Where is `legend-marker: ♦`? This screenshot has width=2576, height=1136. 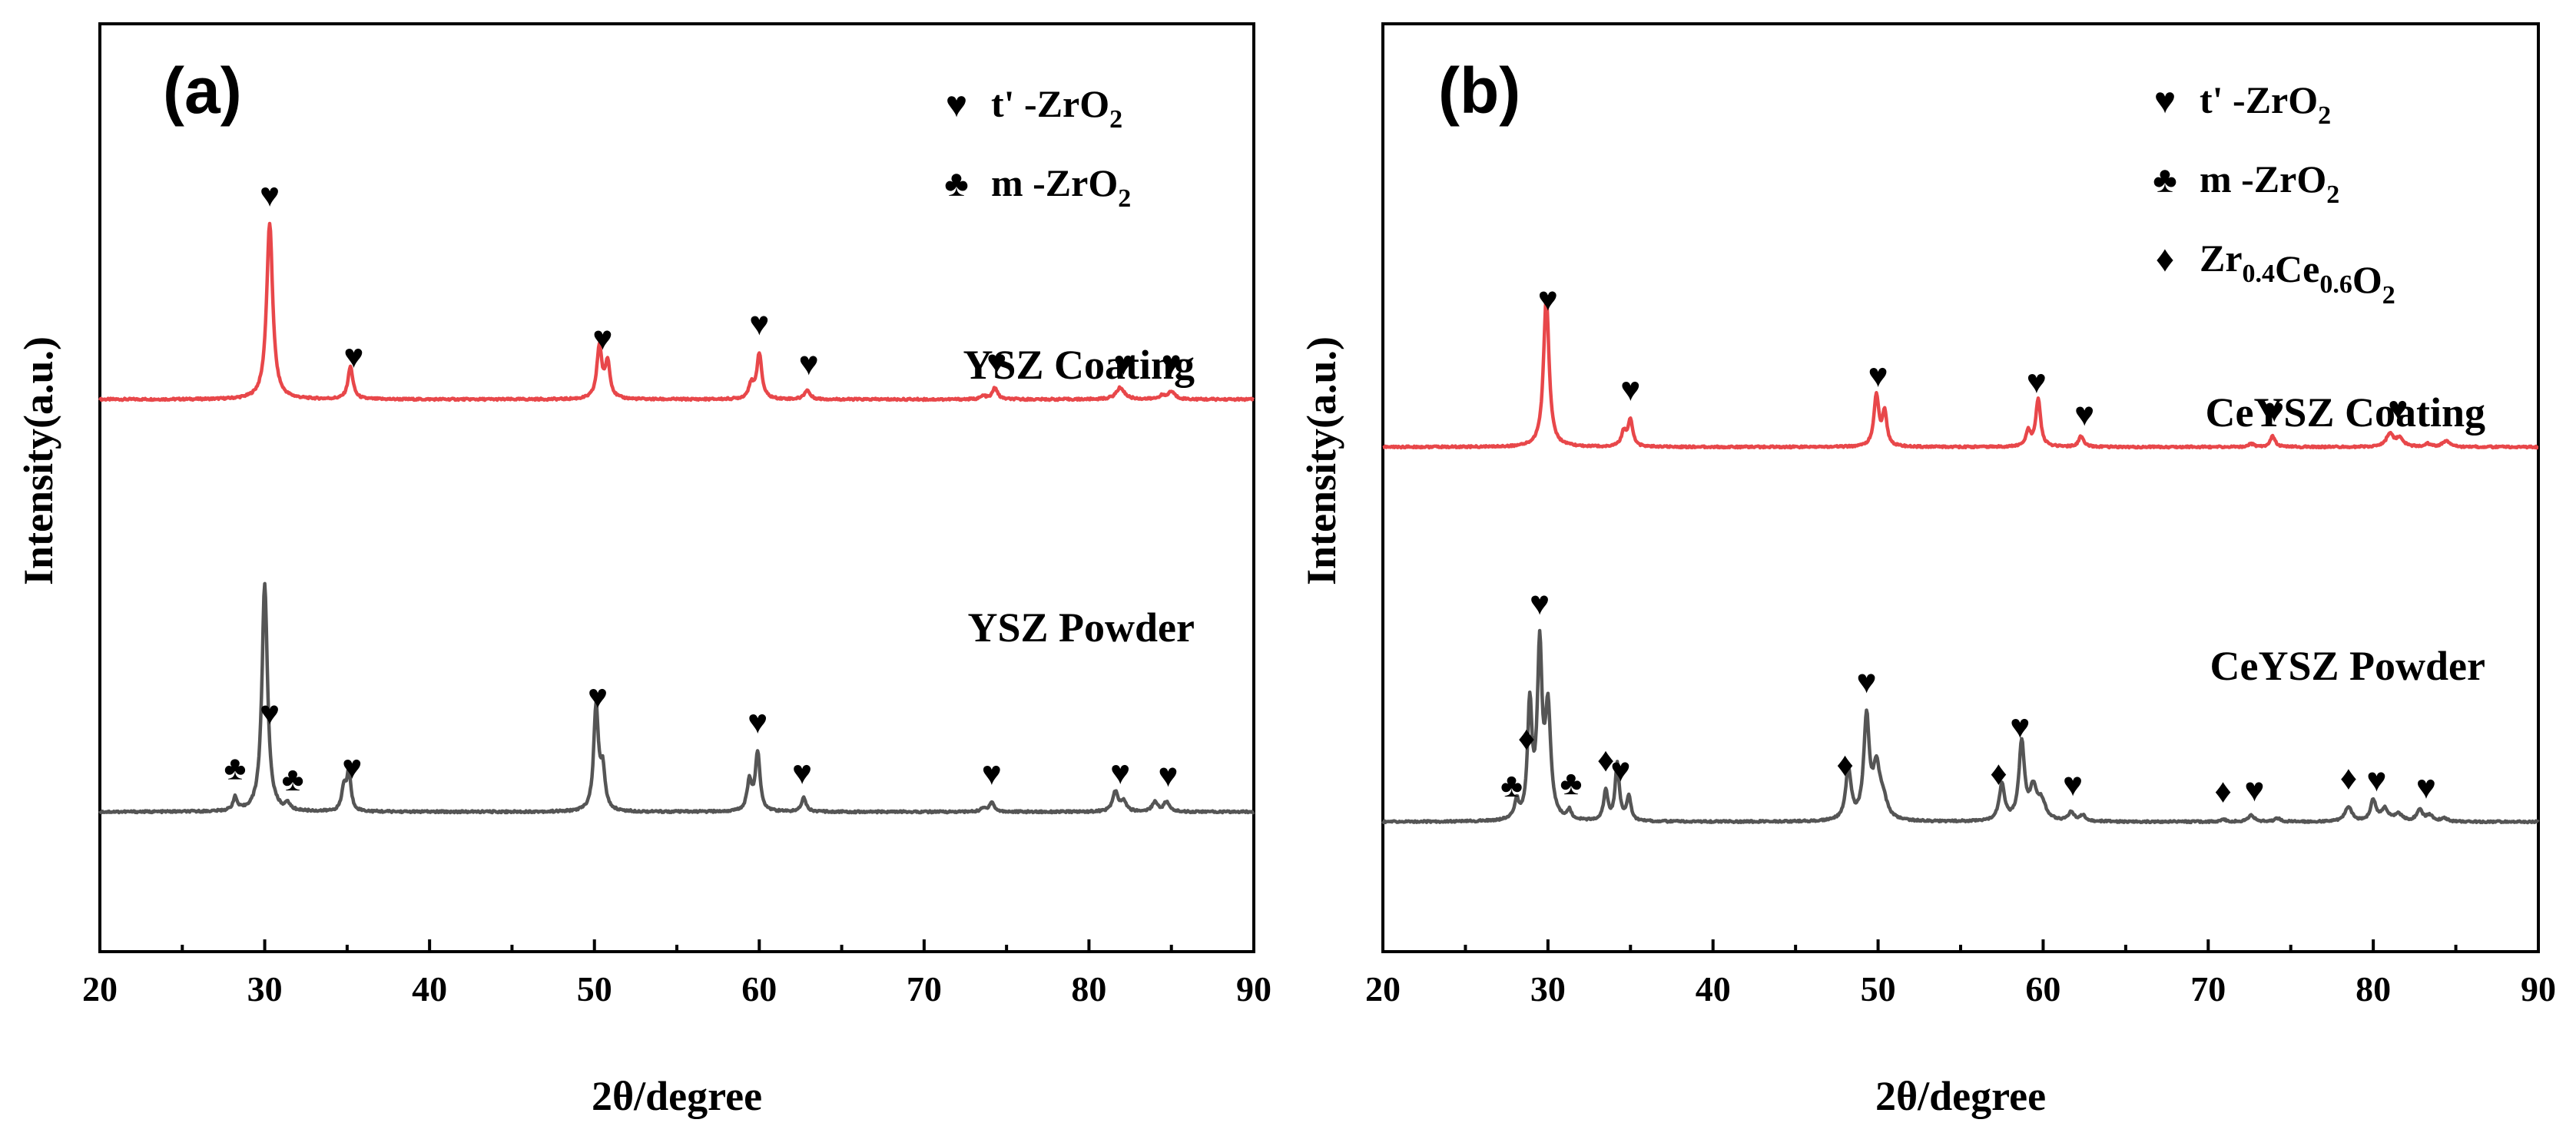
legend-marker: ♦ is located at coordinates (2165, 259).